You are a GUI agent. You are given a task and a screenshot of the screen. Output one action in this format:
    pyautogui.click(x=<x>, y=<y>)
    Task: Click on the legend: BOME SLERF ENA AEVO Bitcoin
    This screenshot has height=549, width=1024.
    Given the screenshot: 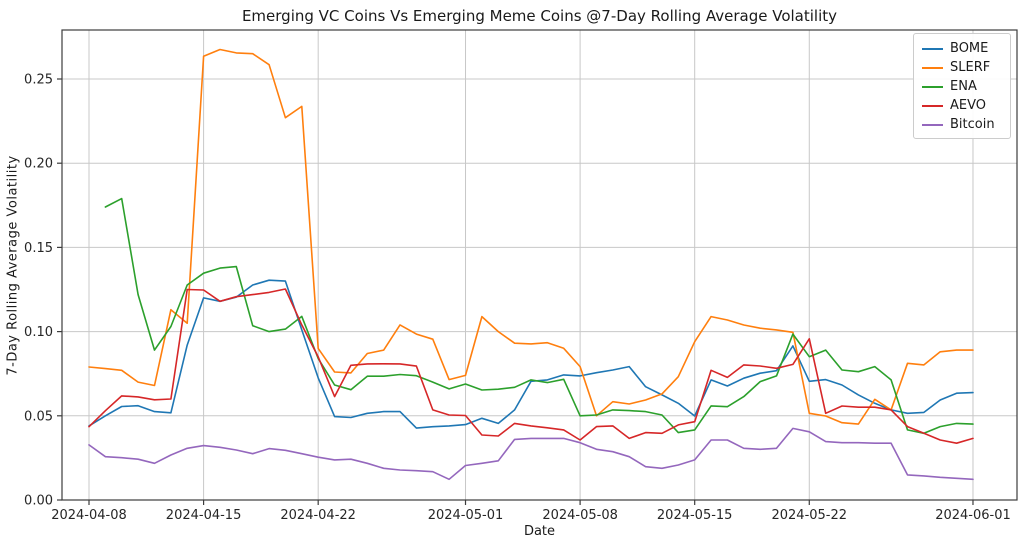 What is the action you would take?
    pyautogui.click(x=962, y=86)
    